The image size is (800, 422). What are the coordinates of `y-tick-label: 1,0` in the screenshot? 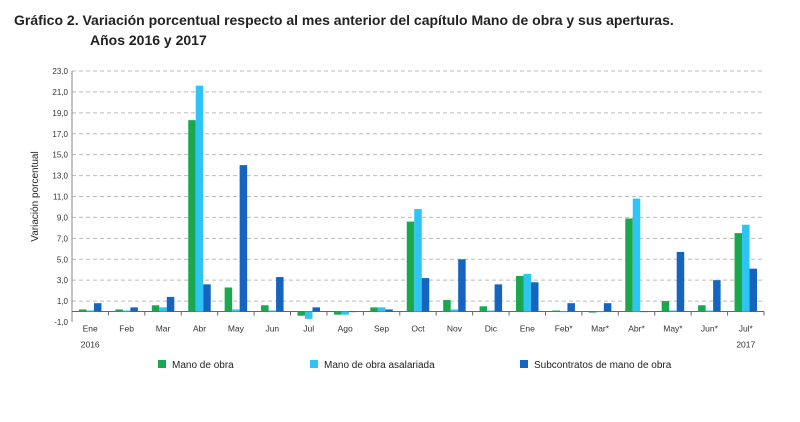 It's located at (63, 301).